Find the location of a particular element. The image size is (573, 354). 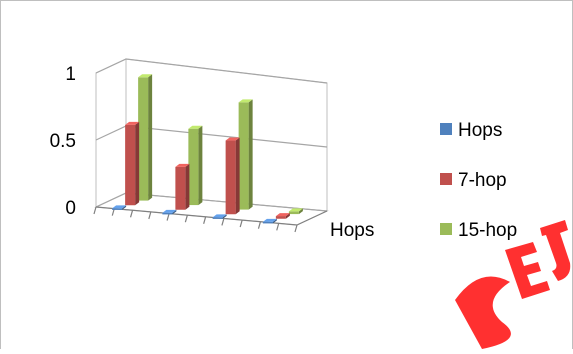

y-tick-label: 0.5 is located at coordinates (63, 141).